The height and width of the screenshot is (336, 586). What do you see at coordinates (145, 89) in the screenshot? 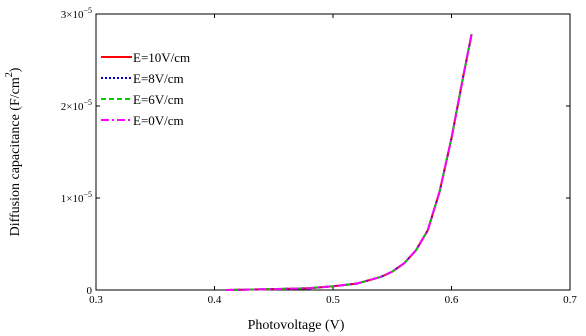
I see `legend: E=10V/cm E=8V/cm E=6V/cm E=0V/cm` at bounding box center [145, 89].